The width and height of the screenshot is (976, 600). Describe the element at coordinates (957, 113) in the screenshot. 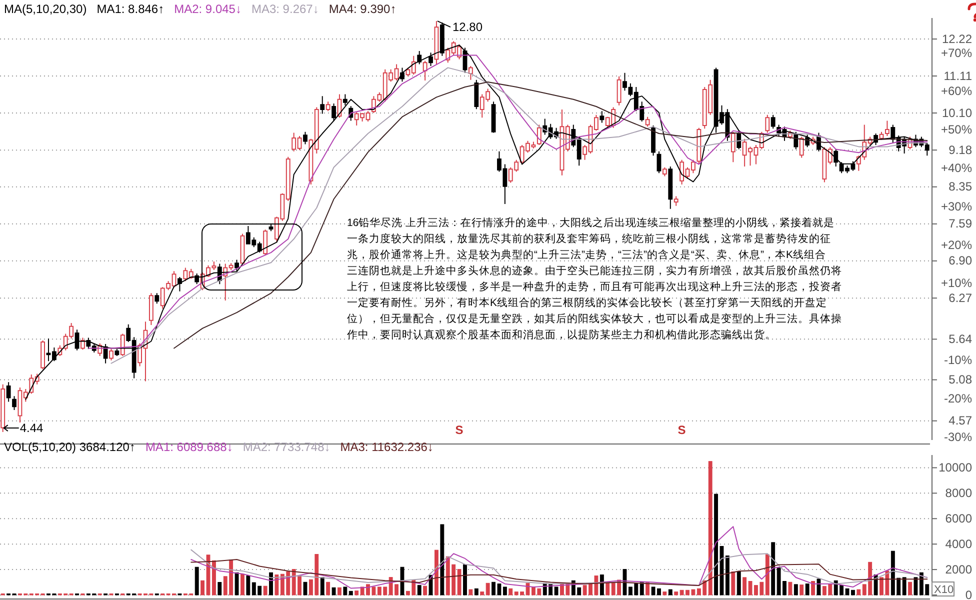

I see `y-tick-label: 10.10` at that location.